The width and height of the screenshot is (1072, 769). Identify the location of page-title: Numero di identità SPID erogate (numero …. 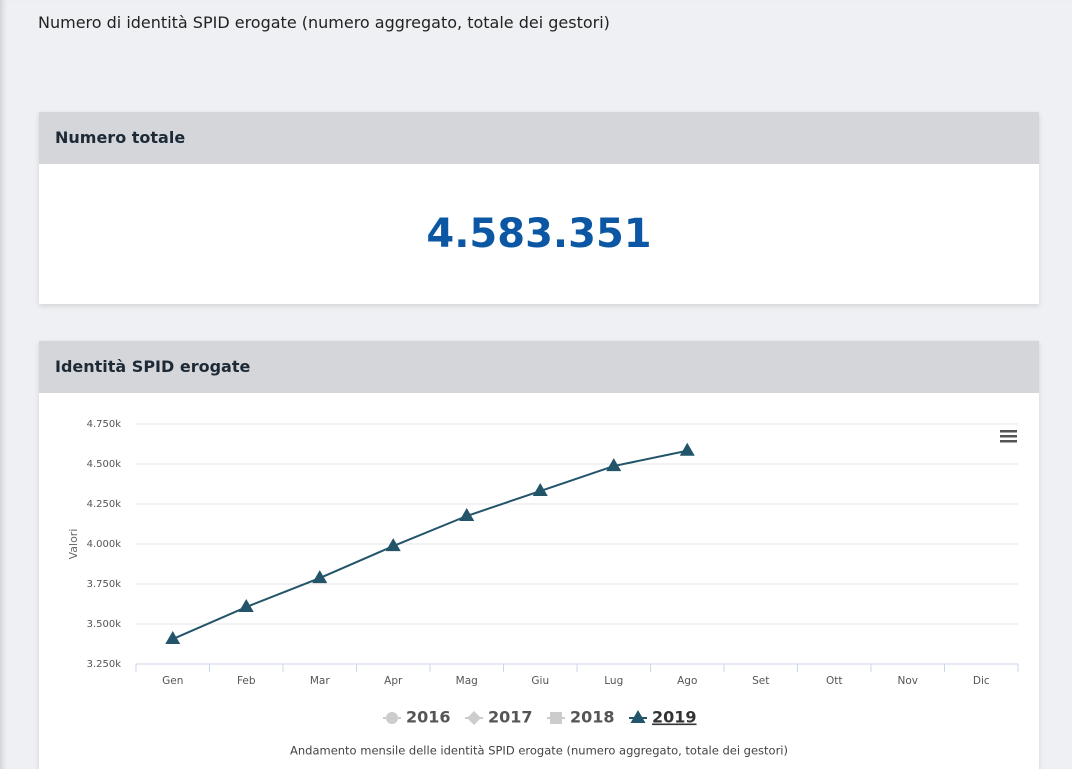
(324, 22).